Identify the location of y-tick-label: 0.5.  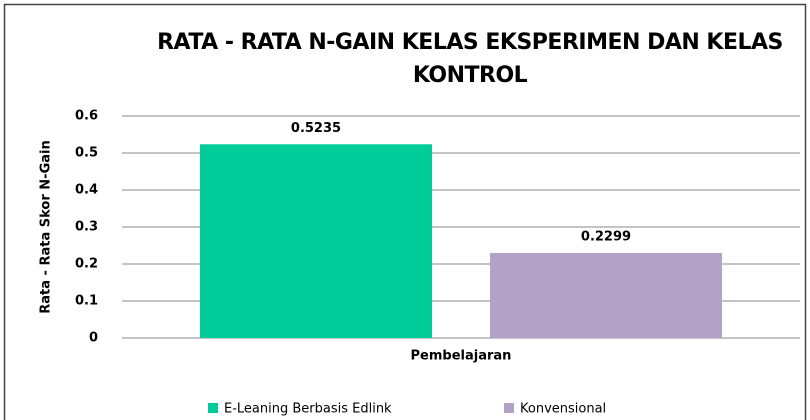
(86, 153).